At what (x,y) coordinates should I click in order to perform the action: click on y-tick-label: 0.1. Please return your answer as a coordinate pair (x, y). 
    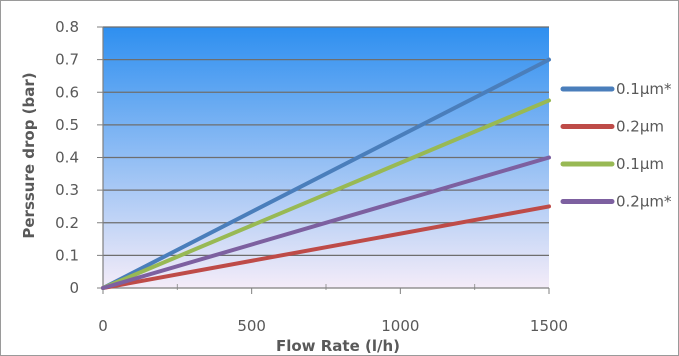
    Looking at the image, I should click on (67, 255).